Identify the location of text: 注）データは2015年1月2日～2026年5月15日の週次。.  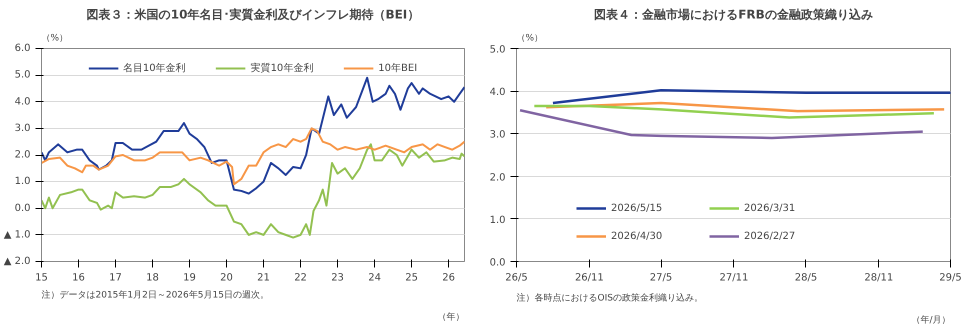
(155, 295).